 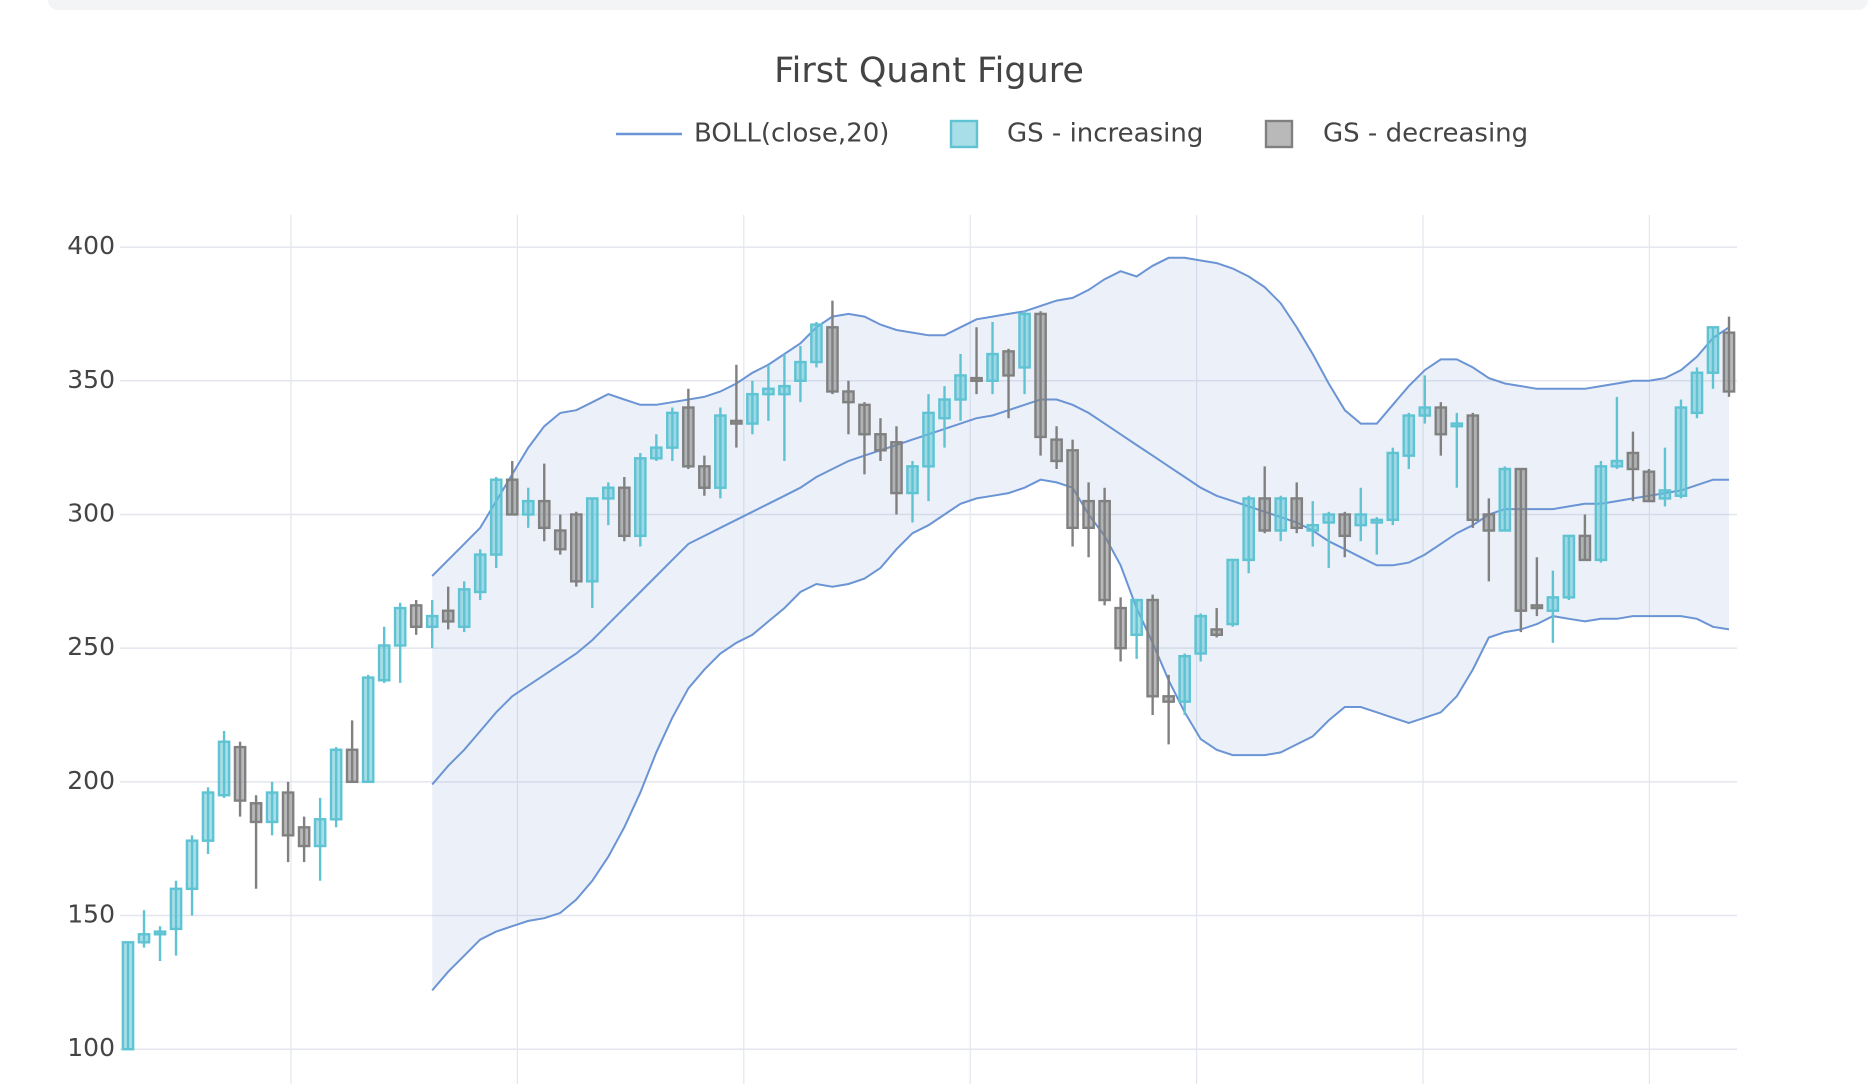 What do you see at coordinates (91, 780) in the screenshot?
I see `y-tick-label: 200` at bounding box center [91, 780].